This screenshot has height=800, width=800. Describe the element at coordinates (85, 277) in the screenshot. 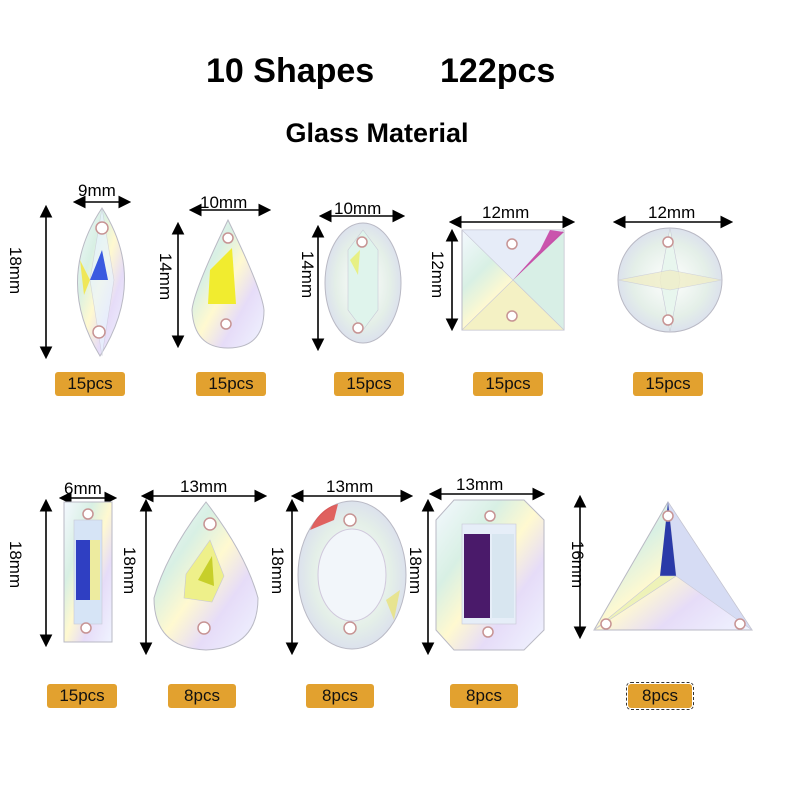

I see `marquise-drawing` at that location.